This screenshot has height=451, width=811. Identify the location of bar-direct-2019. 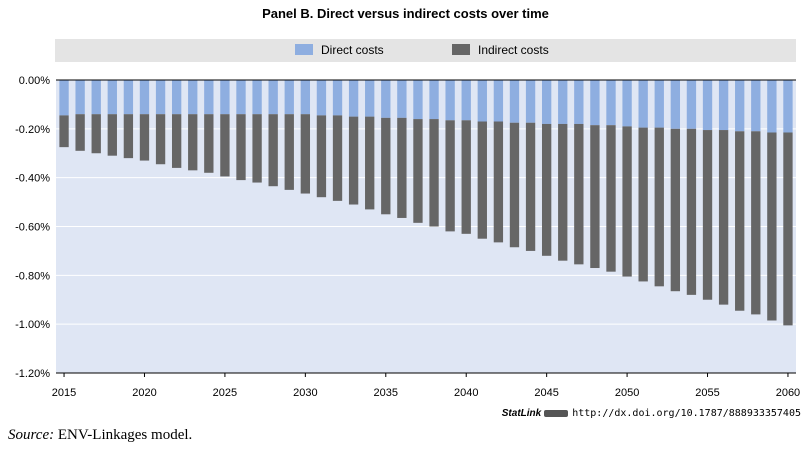
(128, 97).